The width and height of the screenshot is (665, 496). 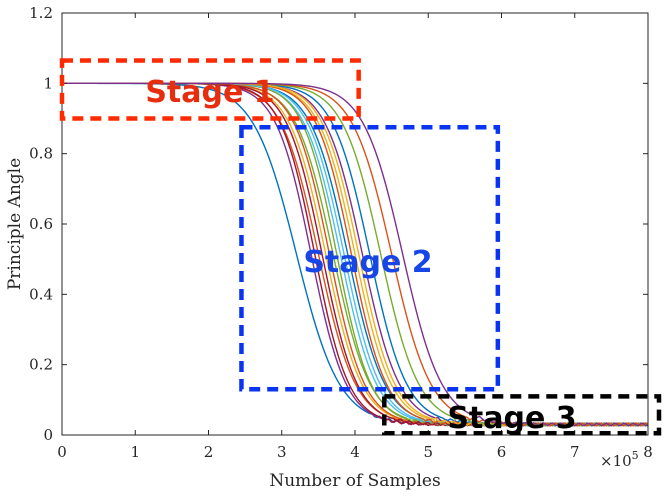 I want to click on x-tick-label-2: 2, so click(x=209, y=452).